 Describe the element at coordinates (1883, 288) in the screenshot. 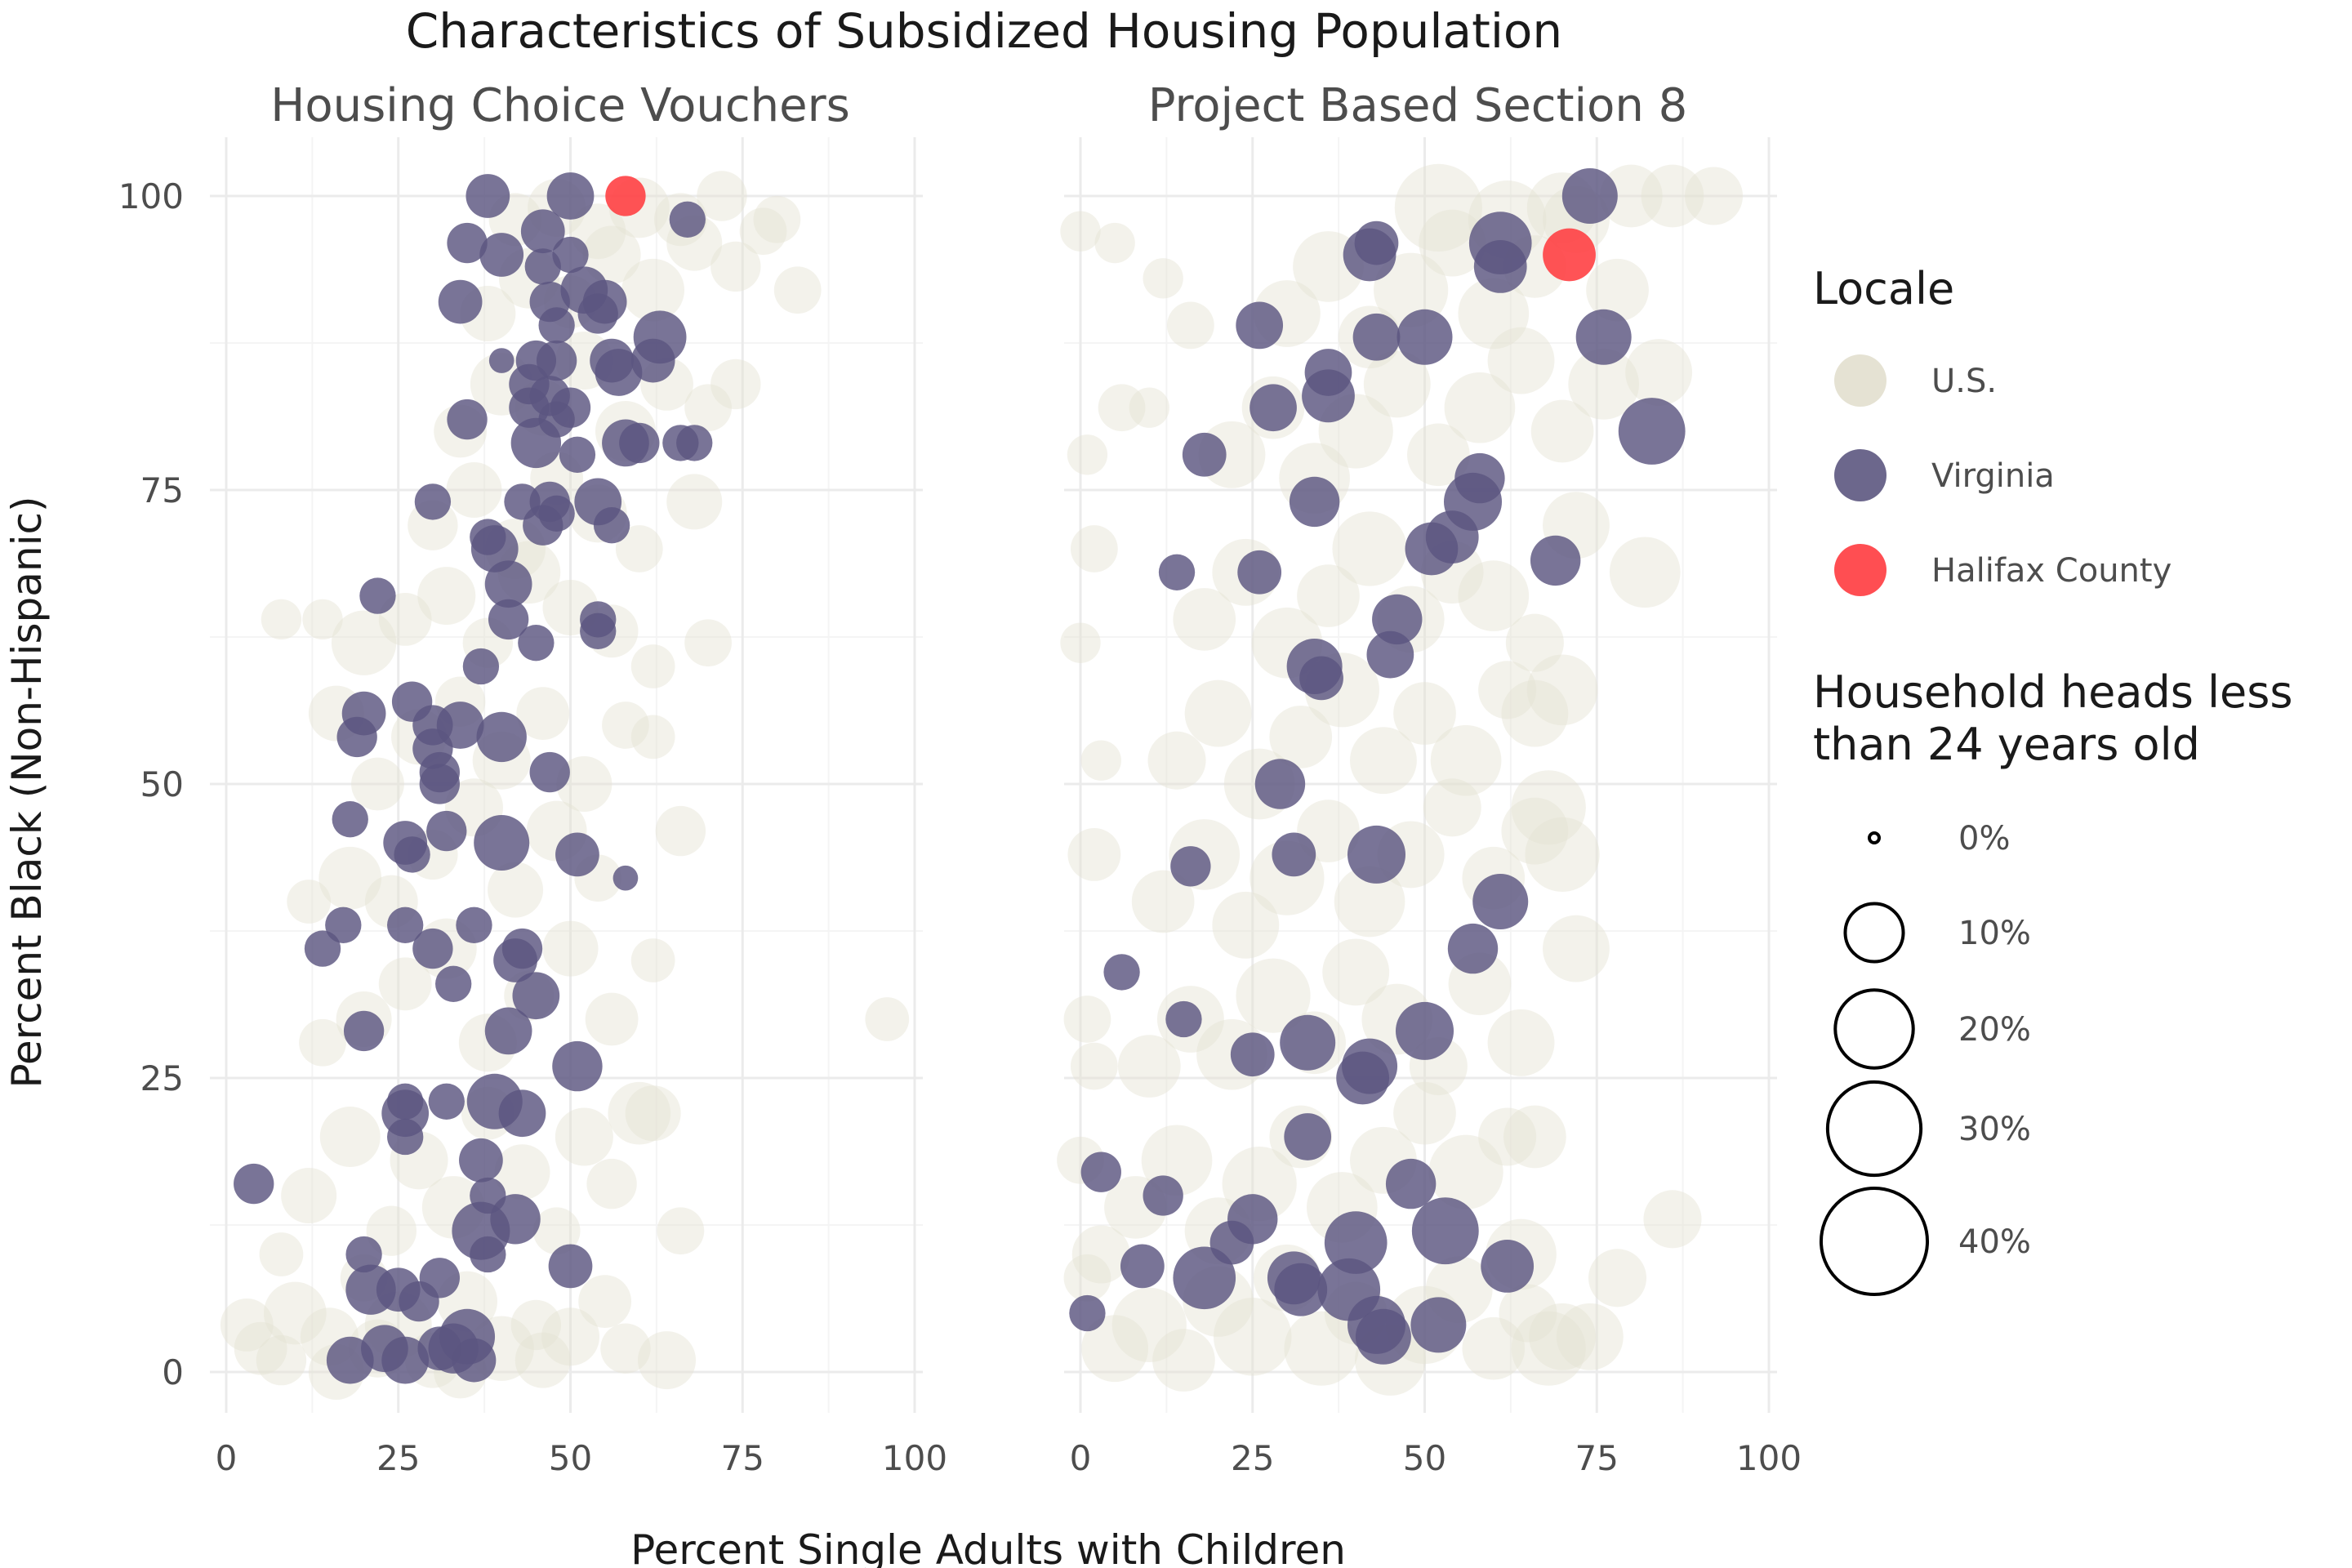

I see `legend-color-title: Locale` at that location.